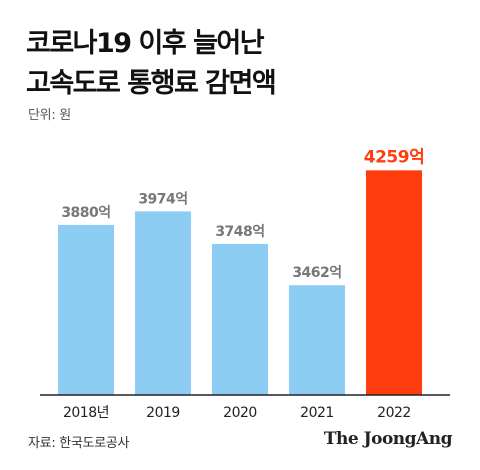  Describe the element at coordinates (145, 43) in the screenshot. I see `title-line-1: 코로나19 이후 늘어난` at that location.